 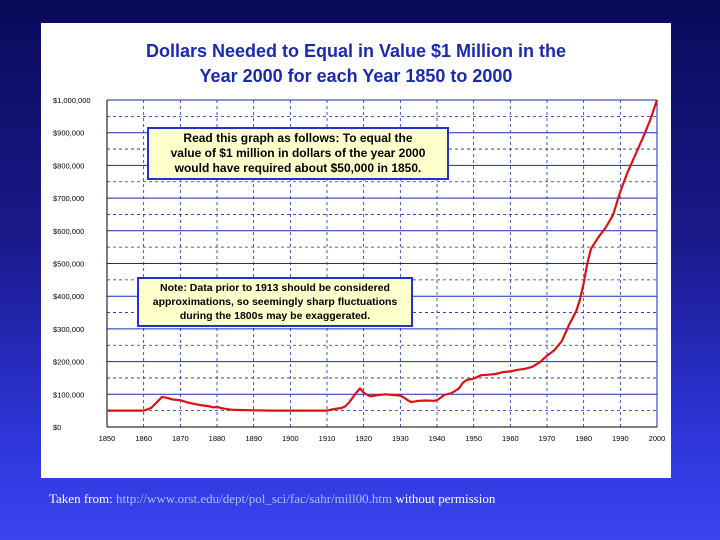 What do you see at coordinates (275, 316) in the screenshot?
I see `caveat-note-line: during the 1800s may be exaggerated.` at bounding box center [275, 316].